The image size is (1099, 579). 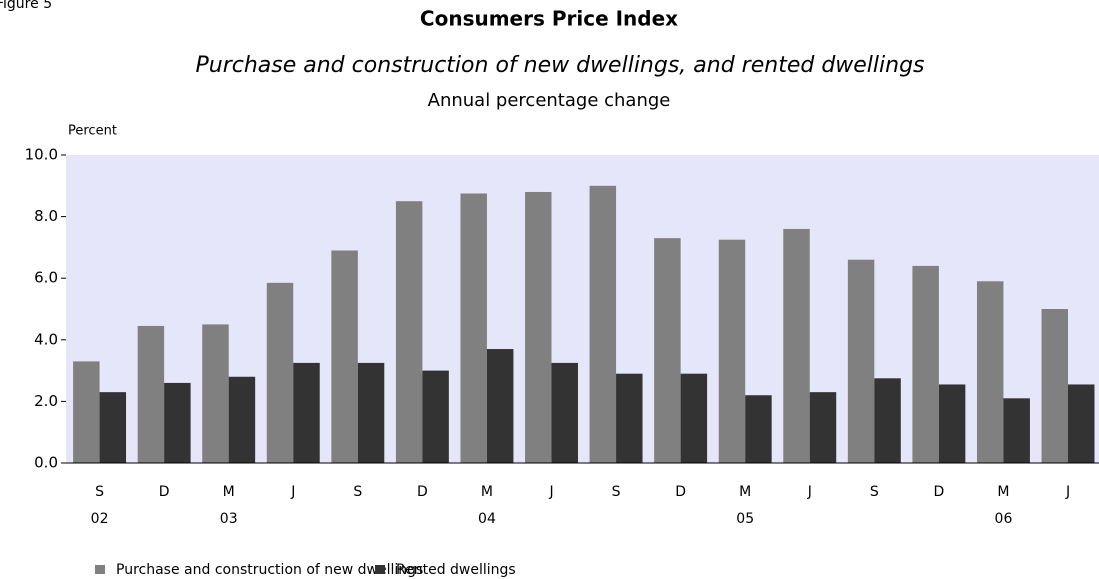 What do you see at coordinates (745, 519) in the screenshot?
I see `x-year-label: 05` at bounding box center [745, 519].